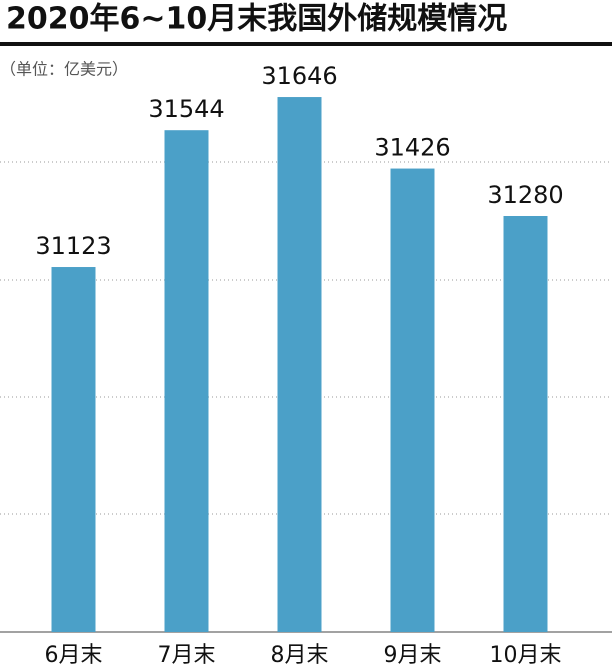  Describe the element at coordinates (412, 148) in the screenshot. I see `value-label: 31426` at that location.